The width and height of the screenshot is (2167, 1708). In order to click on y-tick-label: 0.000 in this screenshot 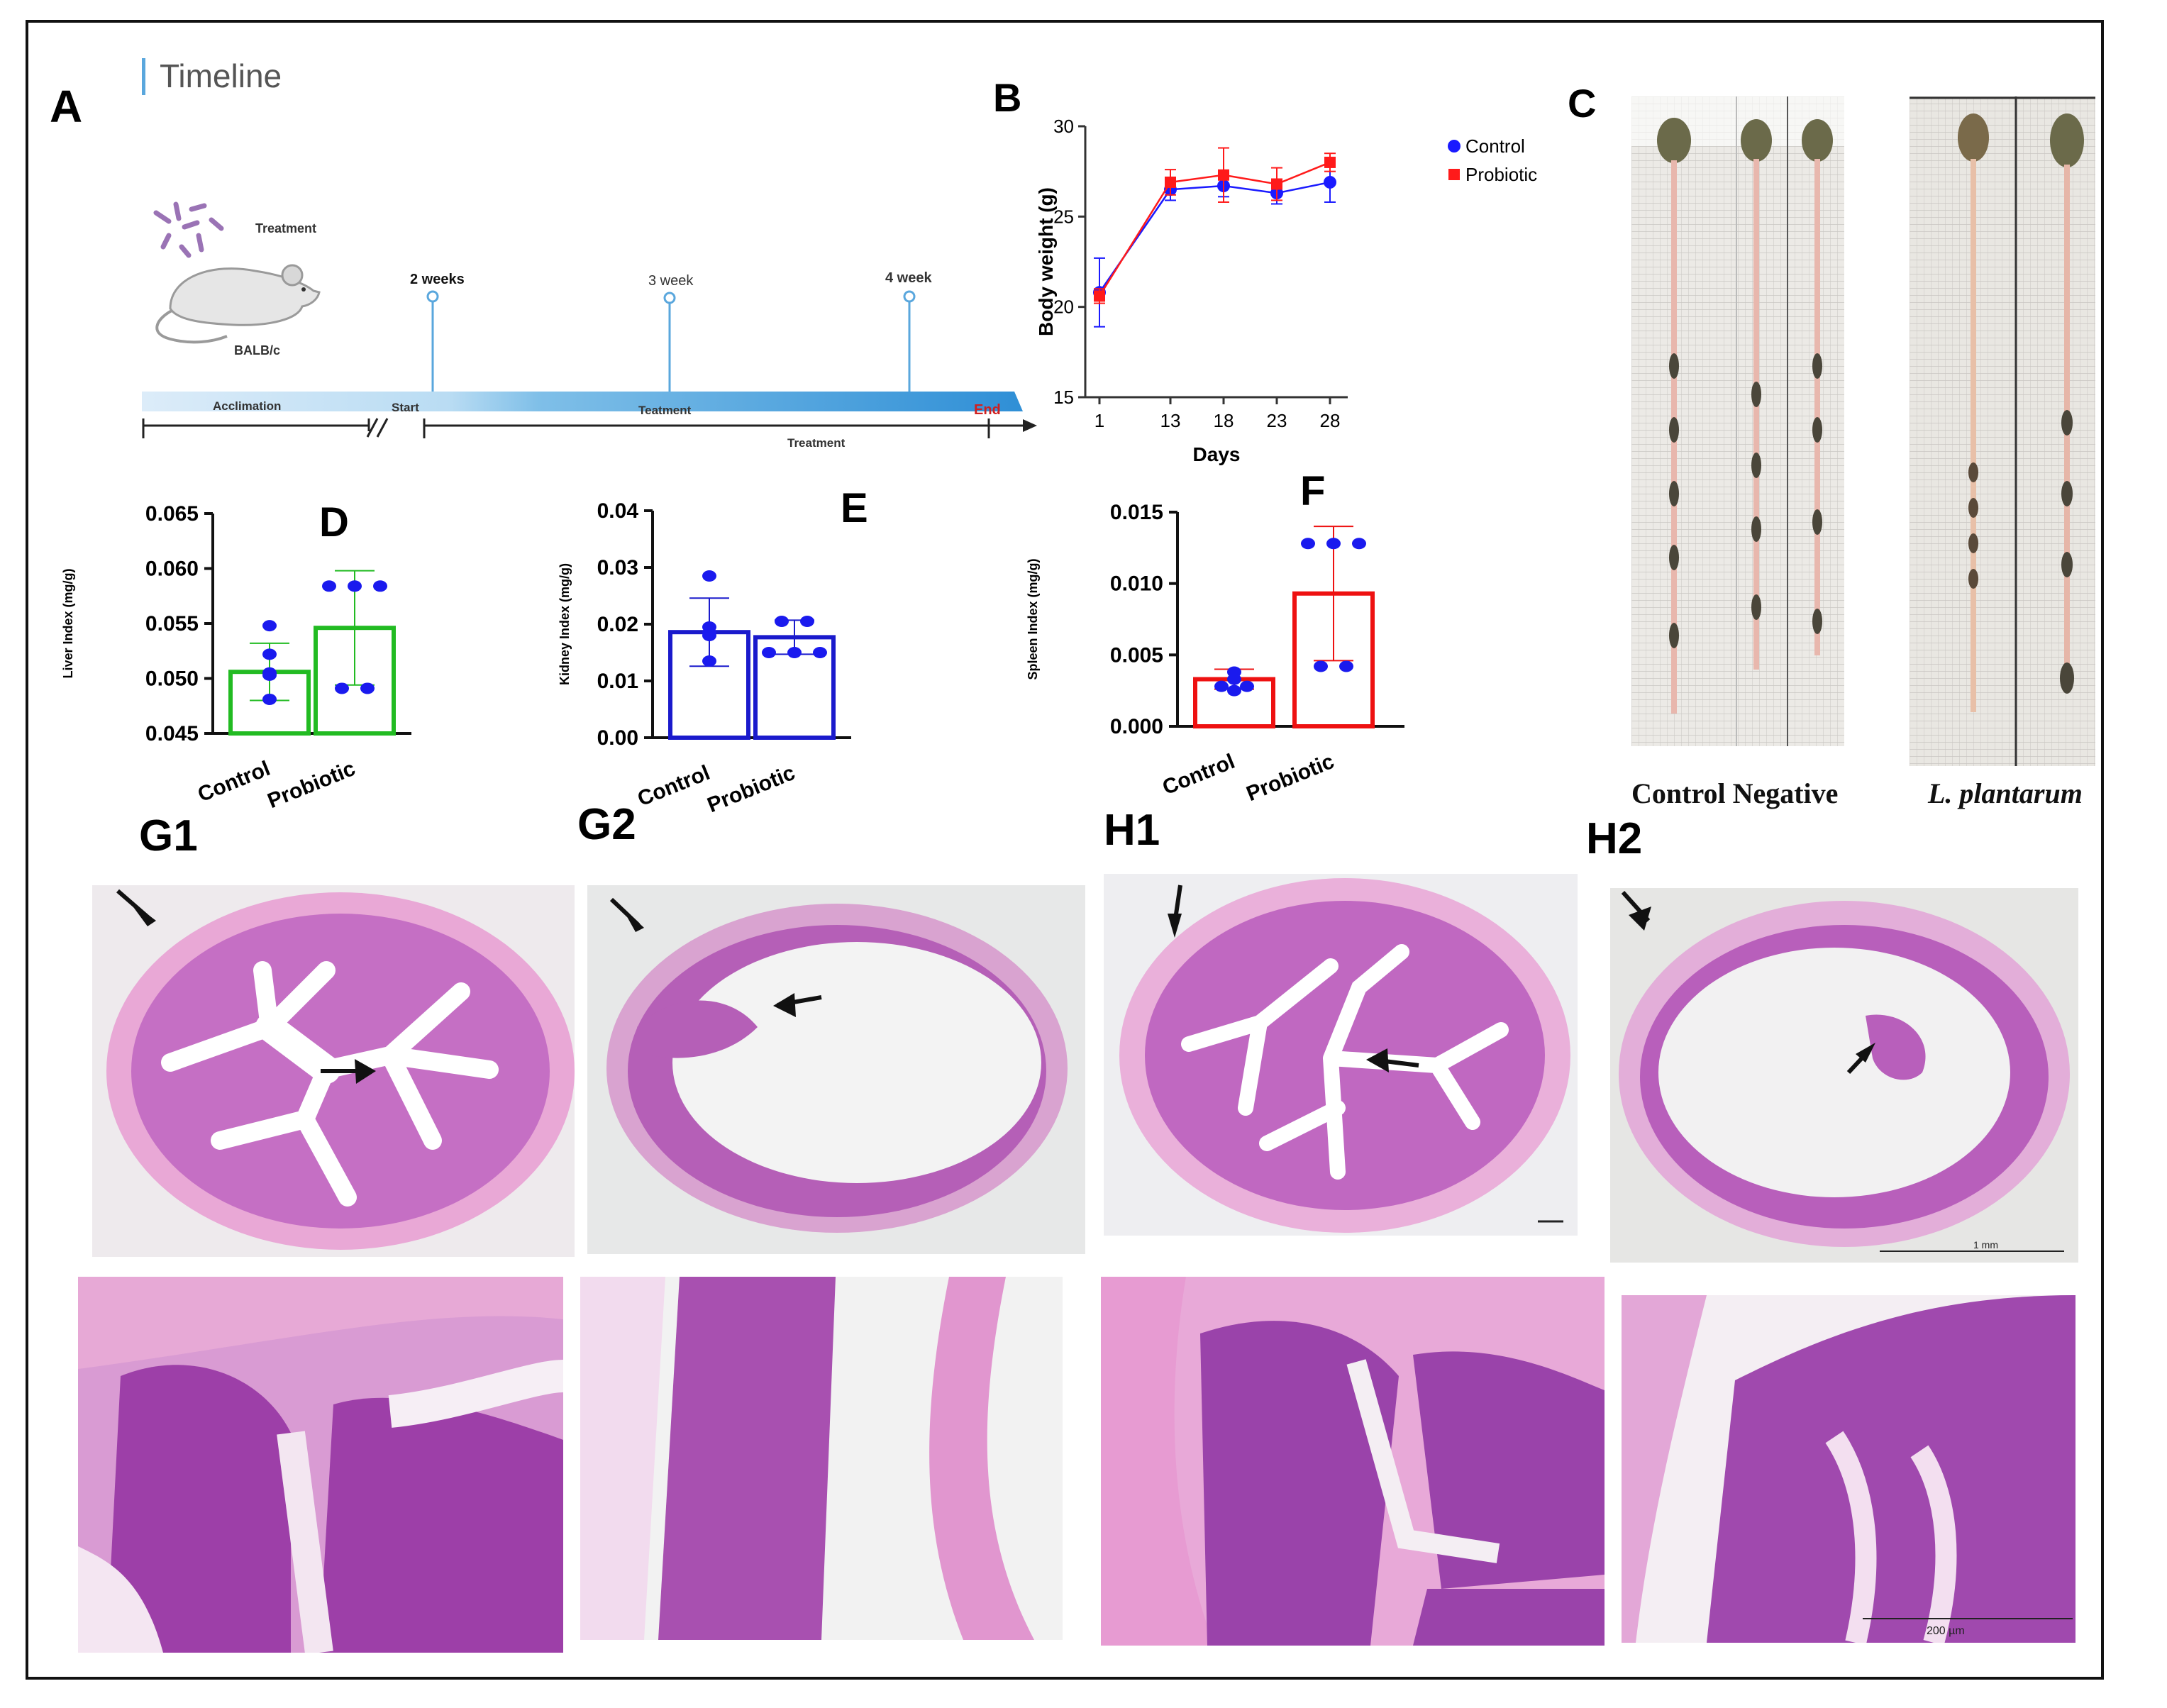, I will do `click(1136, 727)`.